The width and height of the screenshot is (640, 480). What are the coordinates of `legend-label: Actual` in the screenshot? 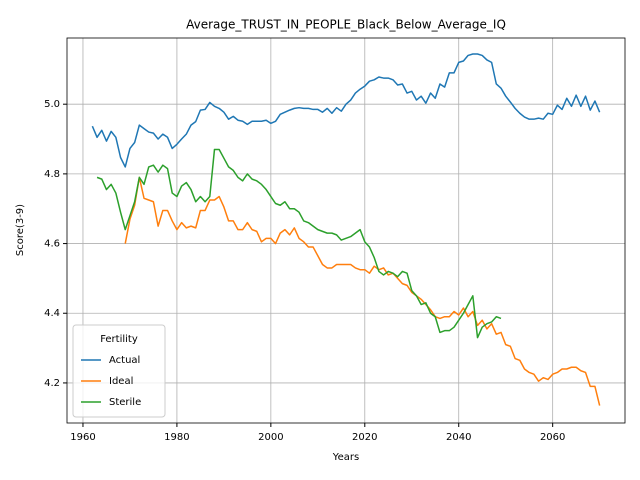 It's located at (124, 360).